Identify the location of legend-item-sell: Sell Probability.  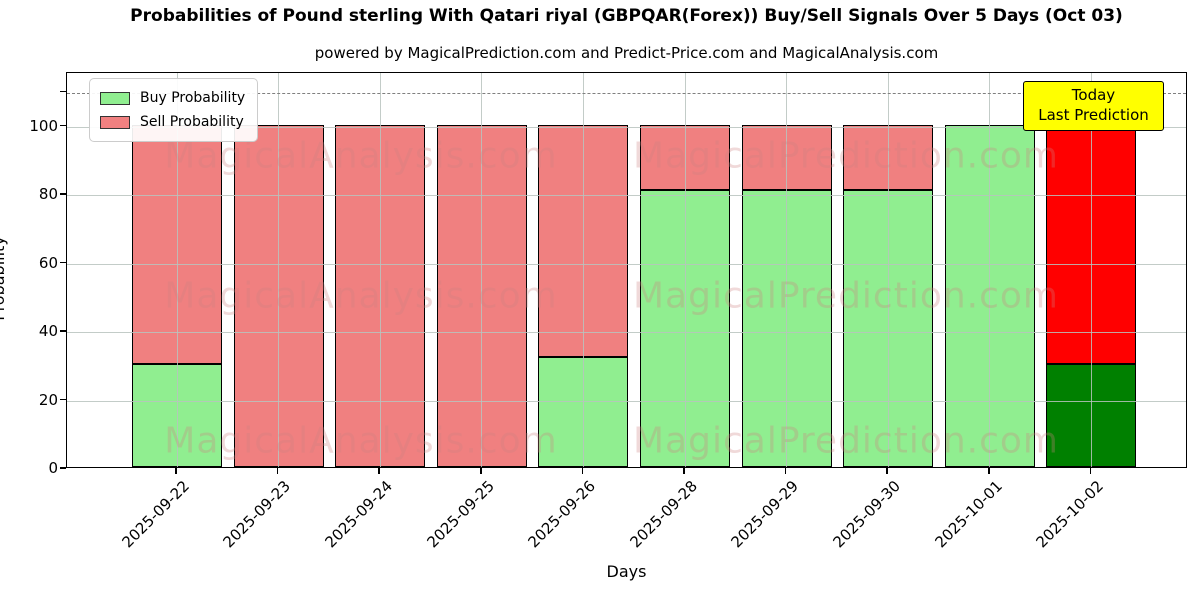
(172, 122).